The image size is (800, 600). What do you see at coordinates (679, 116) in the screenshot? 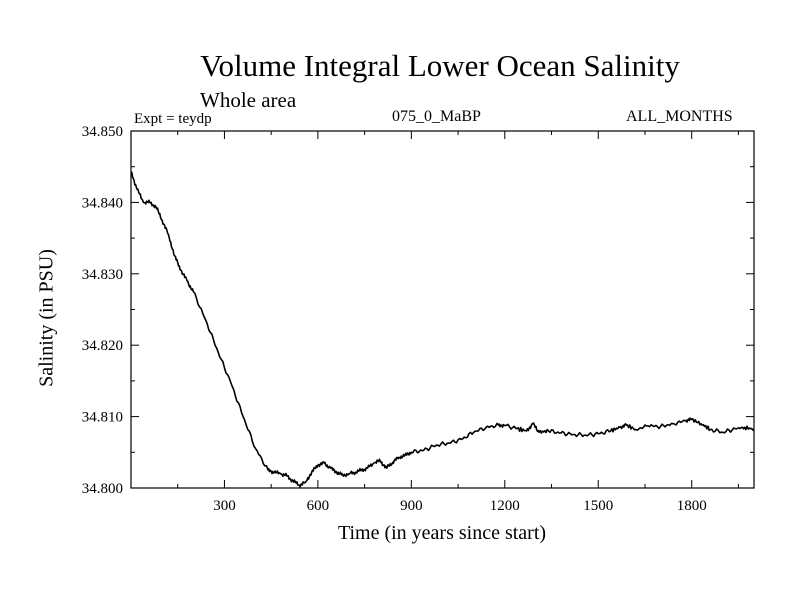
I see `period-label: ALL_MONTHS` at bounding box center [679, 116].